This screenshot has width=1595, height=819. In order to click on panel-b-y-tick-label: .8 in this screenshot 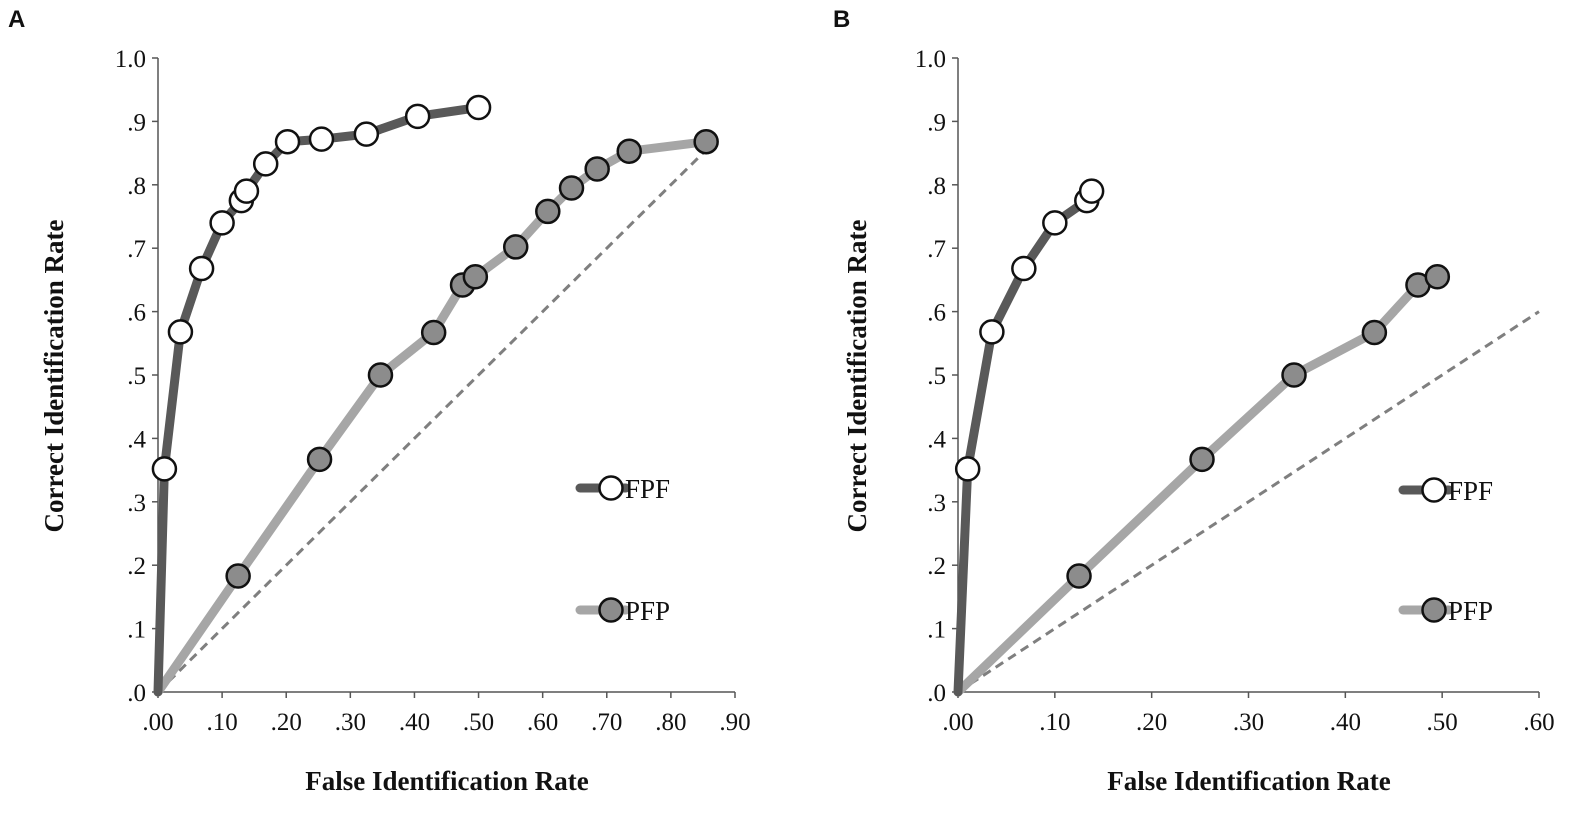, I will do `click(936, 186)`.